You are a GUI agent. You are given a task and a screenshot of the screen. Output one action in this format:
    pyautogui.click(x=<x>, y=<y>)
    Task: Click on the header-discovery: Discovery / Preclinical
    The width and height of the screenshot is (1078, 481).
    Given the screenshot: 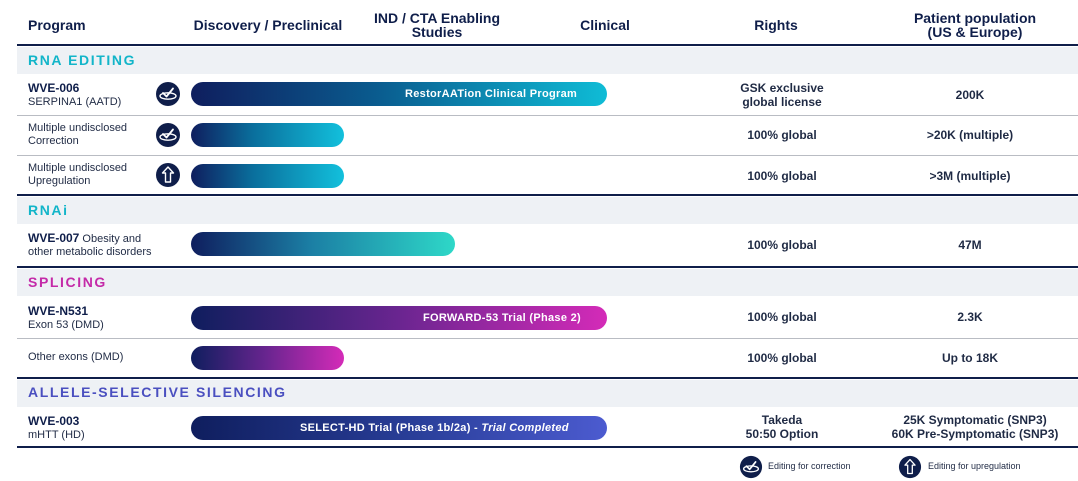 What is the action you would take?
    pyautogui.click(x=268, y=25)
    